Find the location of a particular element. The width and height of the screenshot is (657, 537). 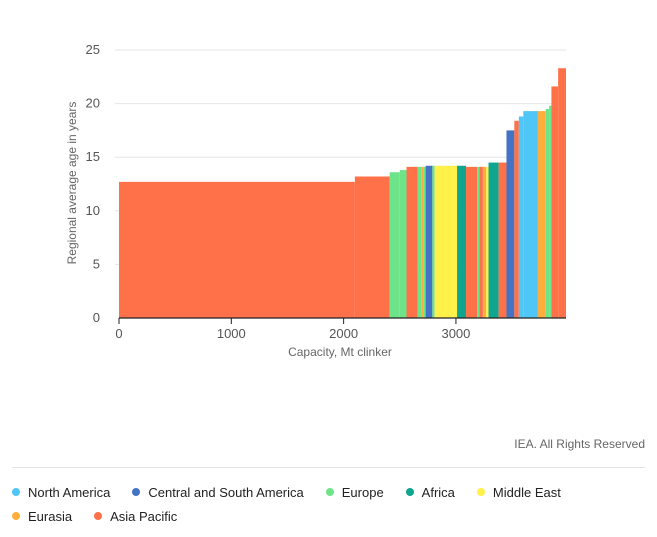

legend-label: Asia Pacific is located at coordinates (144, 516).